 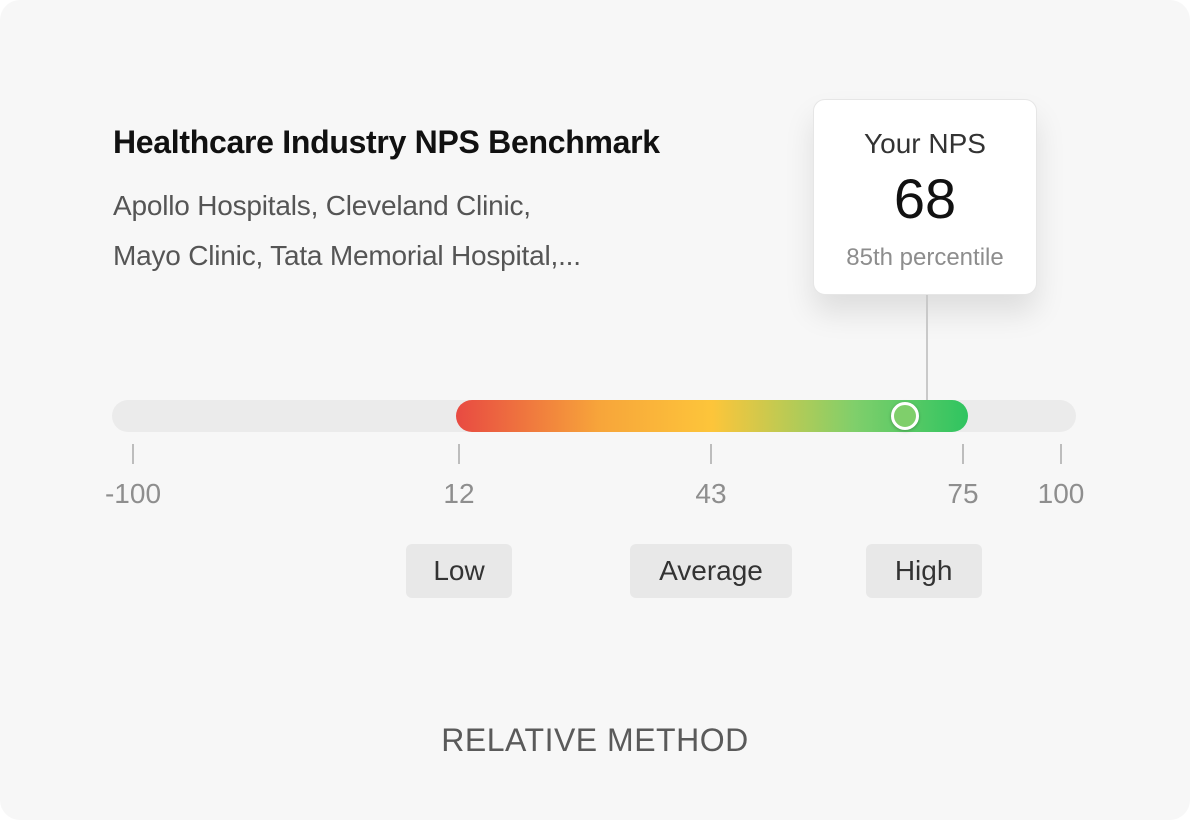 What do you see at coordinates (133, 493) in the screenshot?
I see `scale-tick-label: -100` at bounding box center [133, 493].